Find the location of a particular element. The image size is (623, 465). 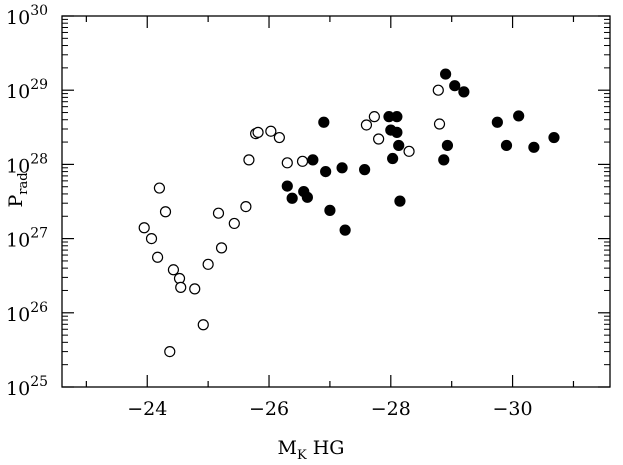

y-tick-label: 1029 is located at coordinates (27, 90).